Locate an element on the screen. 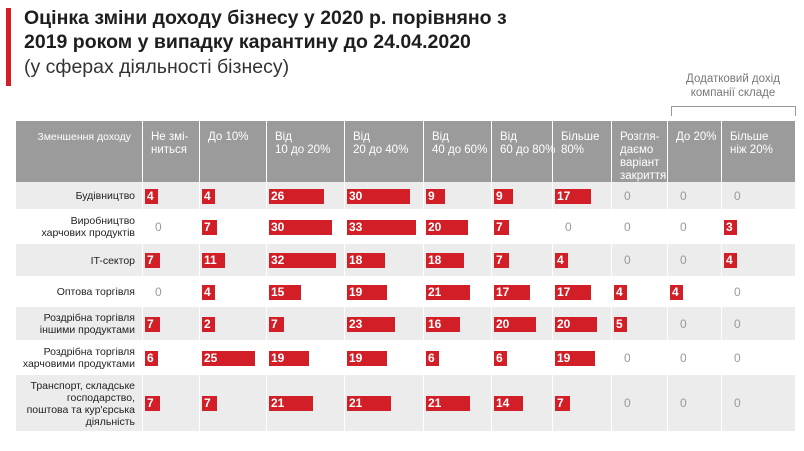 The height and width of the screenshot is (451, 804). bar-value-label: 5 is located at coordinates (619, 323).